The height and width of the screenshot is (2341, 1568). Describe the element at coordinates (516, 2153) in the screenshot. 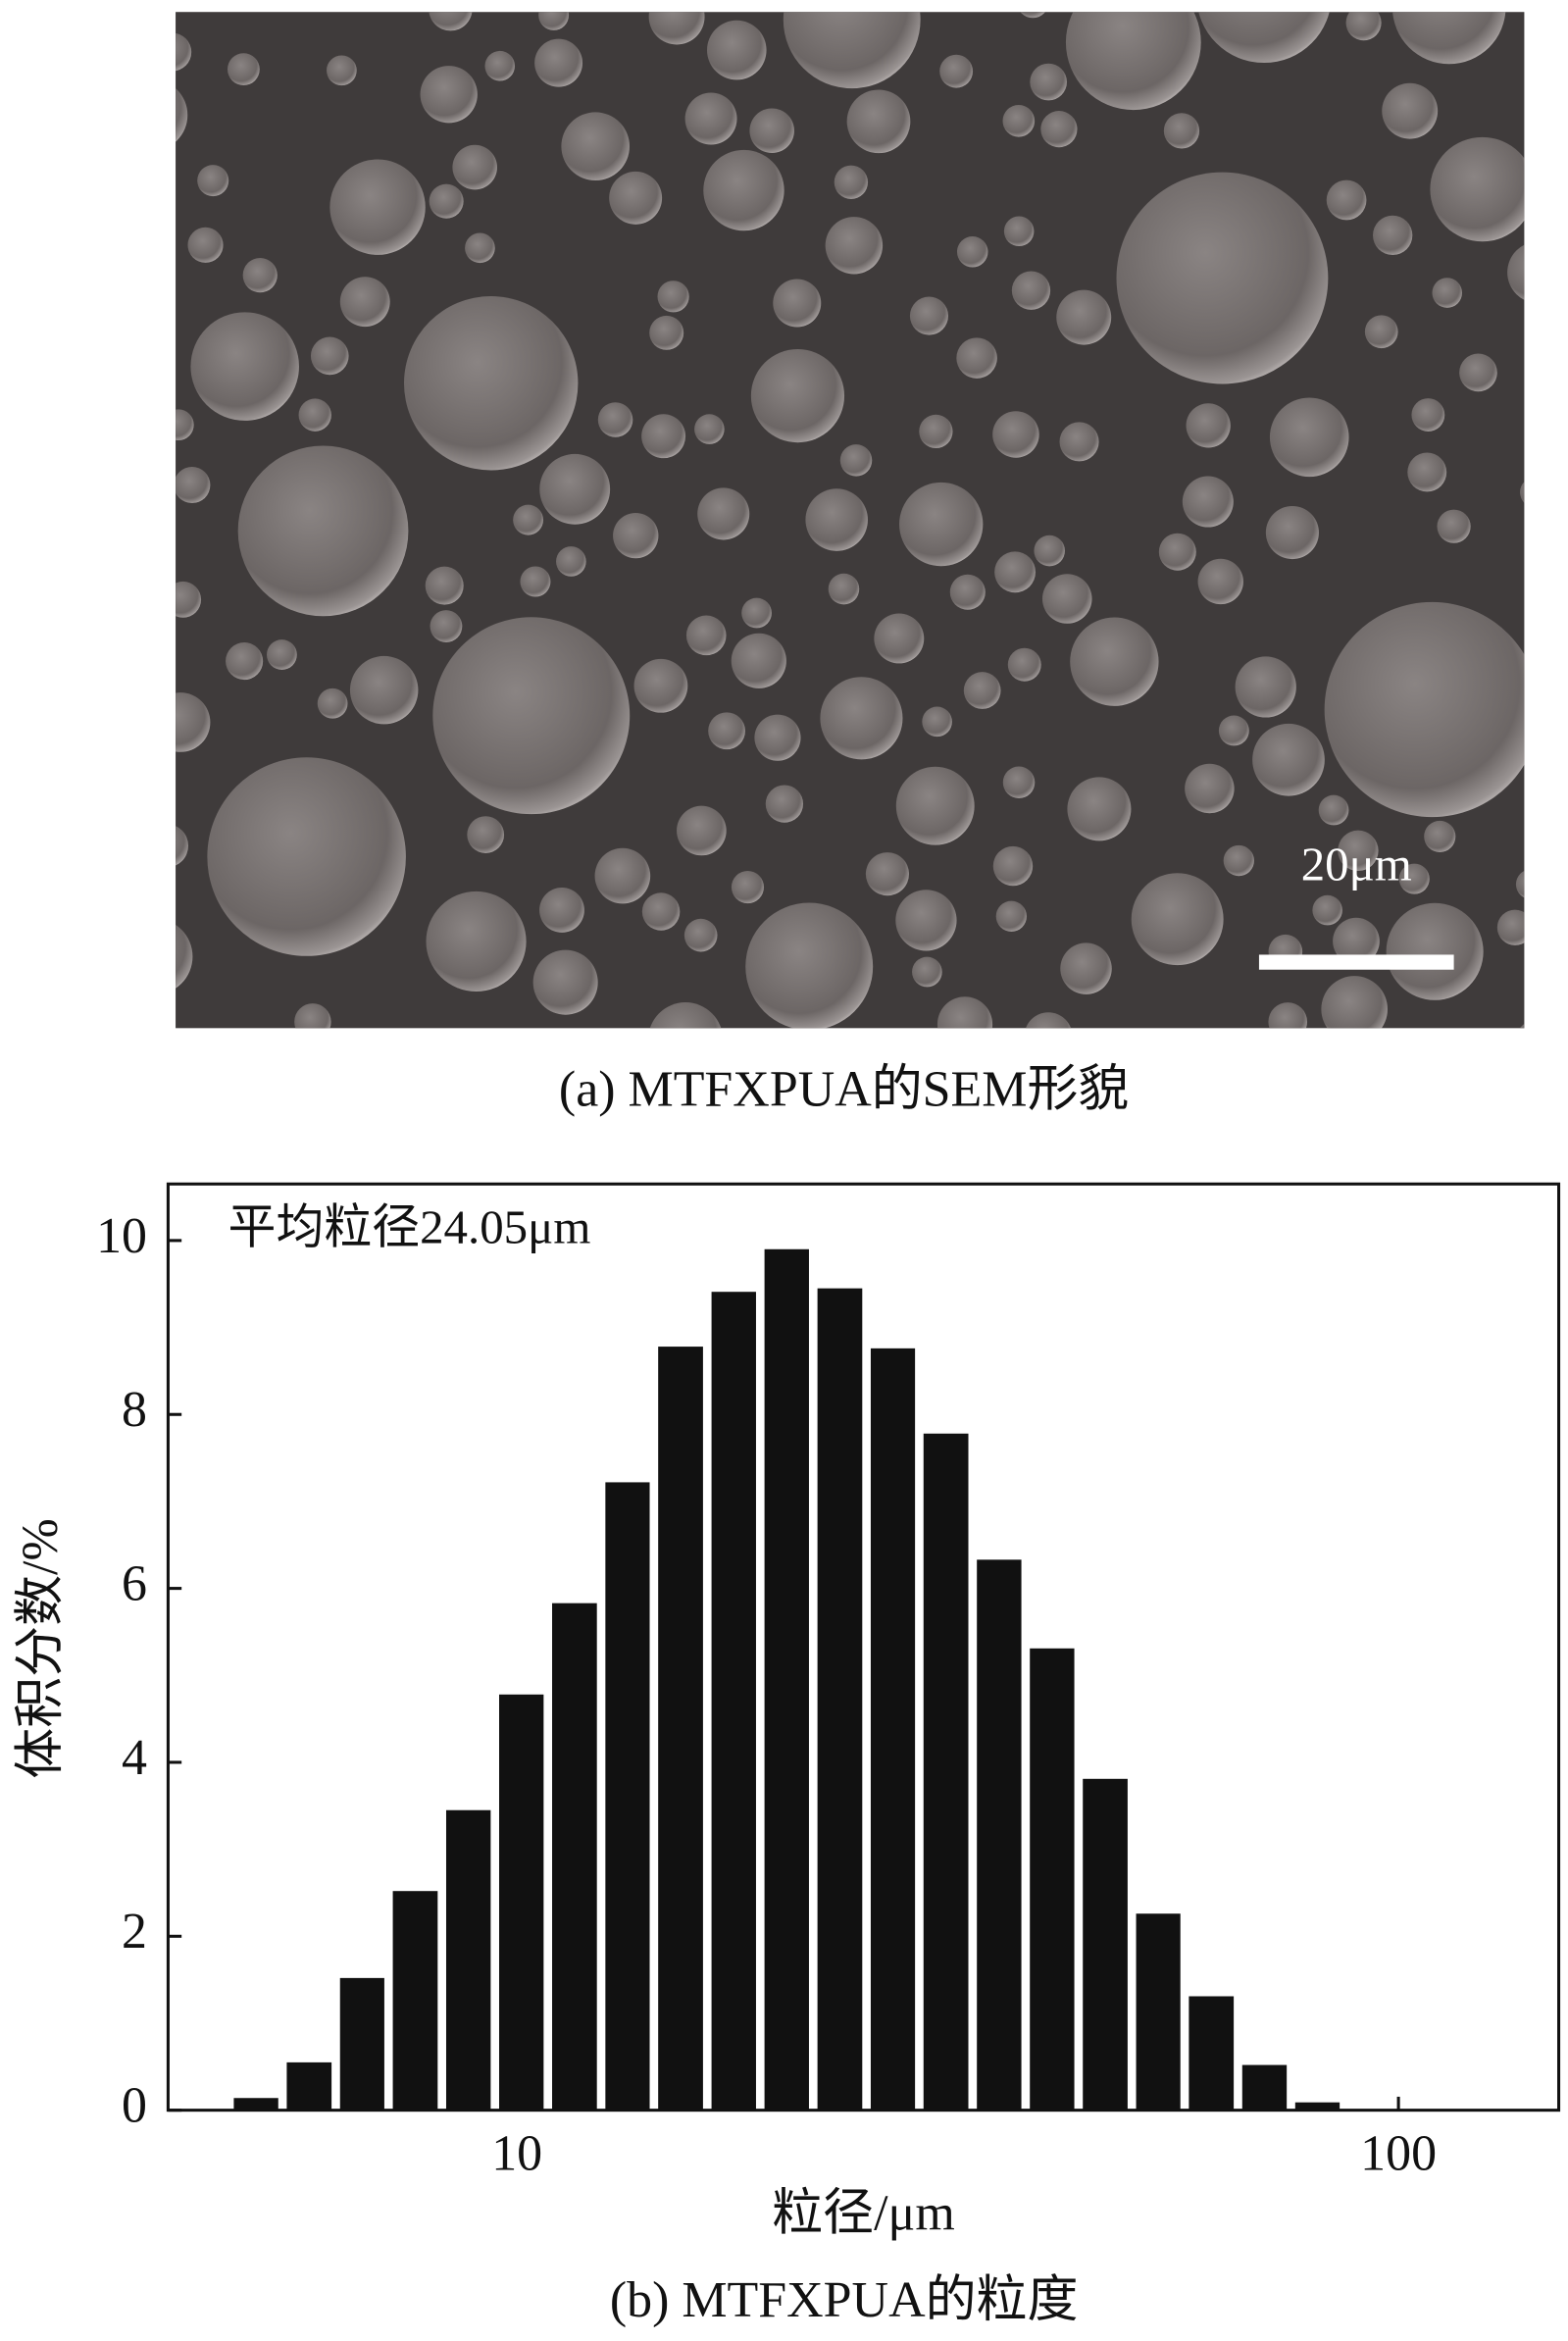

I see `x-tick-label: 10` at that location.